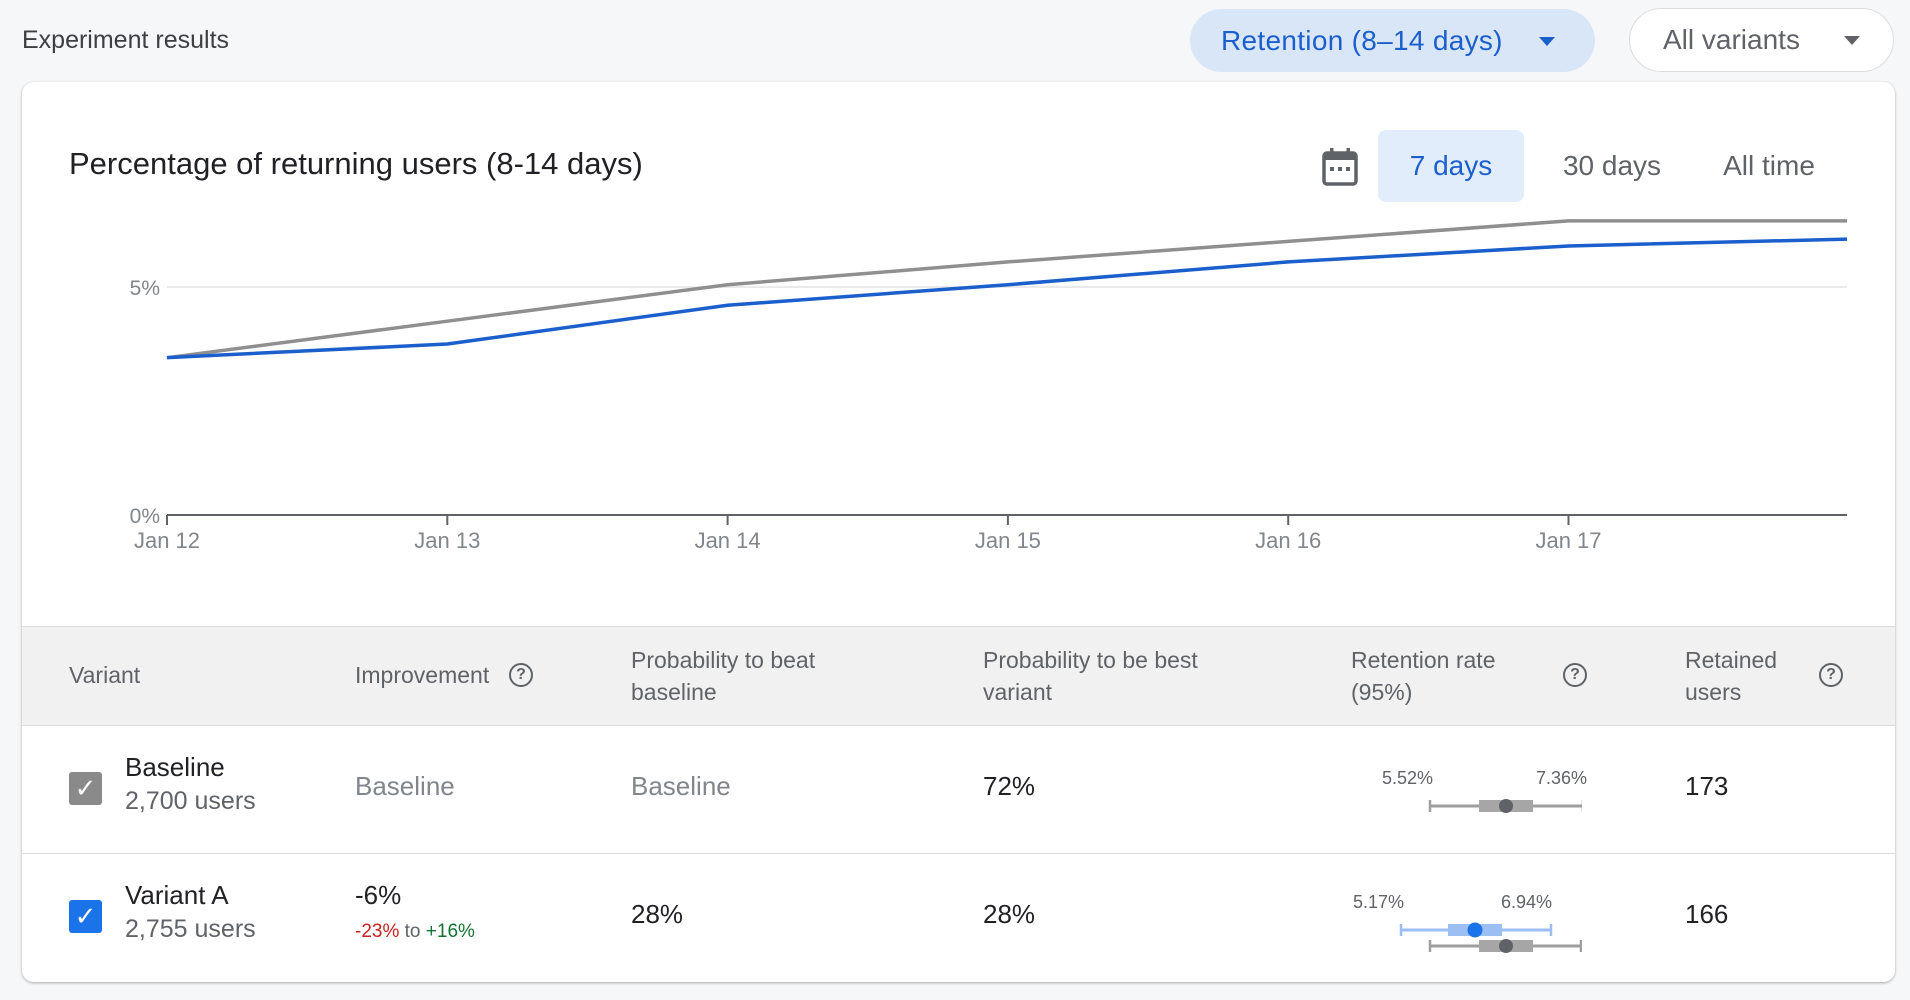 This screenshot has width=1910, height=1000. I want to click on header-retention-line1: Retention rate, so click(1423, 660).